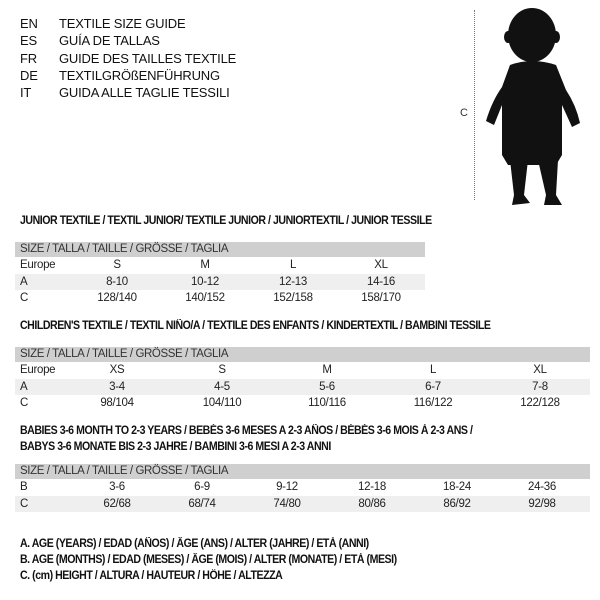 This screenshot has height=600, width=600. I want to click on table-cell: 5-6, so click(327, 386).